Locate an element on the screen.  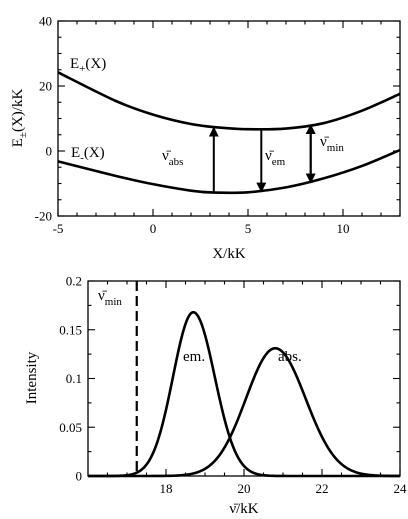
bottom-x-axis-label: ν̄/kK is located at coordinates (243, 509).